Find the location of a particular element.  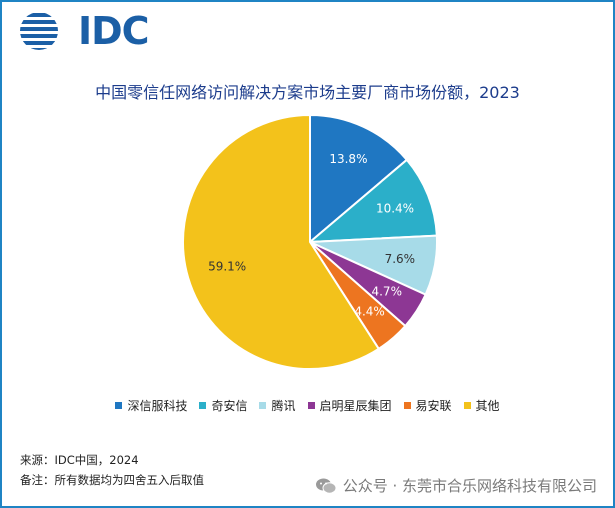

legend-label: 其他 is located at coordinates (487, 406).